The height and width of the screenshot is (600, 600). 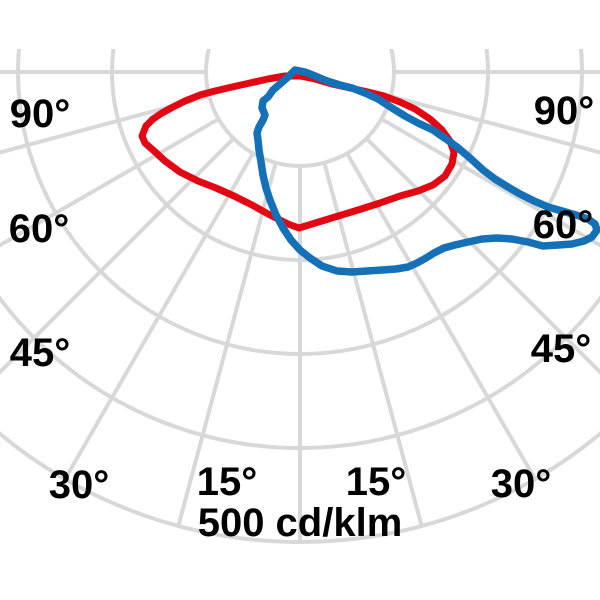 What do you see at coordinates (105, 124) in the screenshot?
I see `grid-ray--75deg` at bounding box center [105, 124].